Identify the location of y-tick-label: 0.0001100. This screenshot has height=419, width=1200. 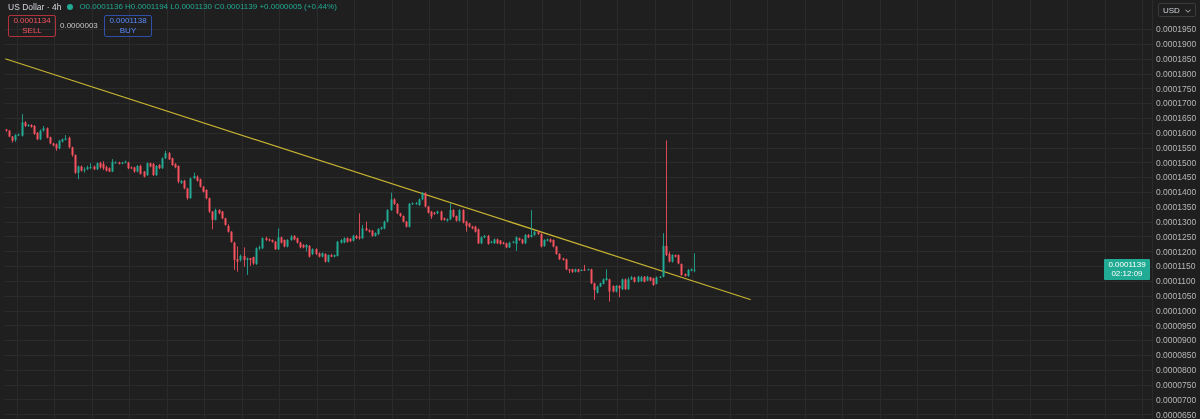
(1176, 281).